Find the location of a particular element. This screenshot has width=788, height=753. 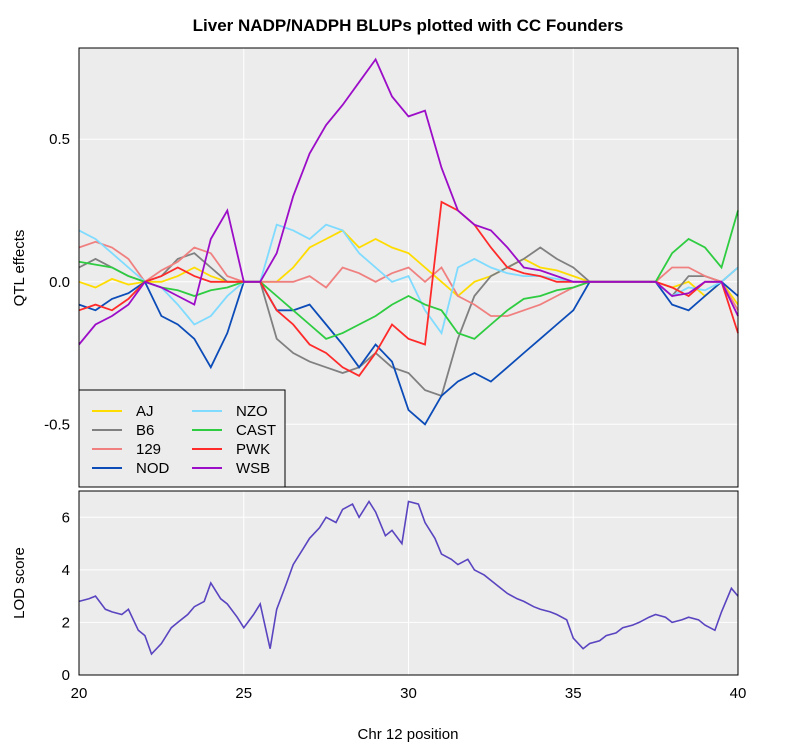

x-tick-labels: 20 25 30 35 40 is located at coordinates (409, 693).